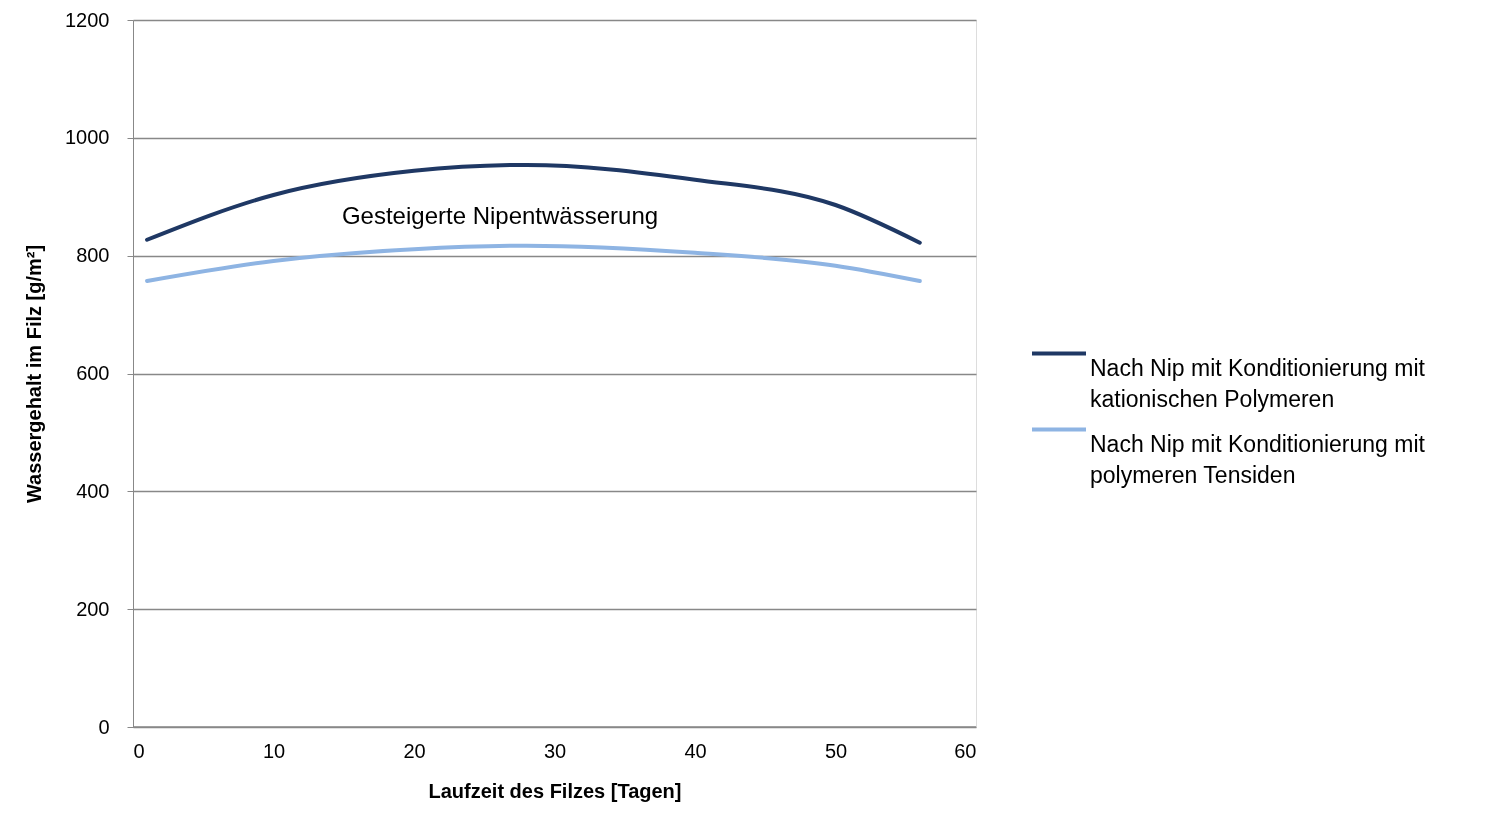 The image size is (1493, 835). I want to click on y-tick-label: 200, so click(93, 608).